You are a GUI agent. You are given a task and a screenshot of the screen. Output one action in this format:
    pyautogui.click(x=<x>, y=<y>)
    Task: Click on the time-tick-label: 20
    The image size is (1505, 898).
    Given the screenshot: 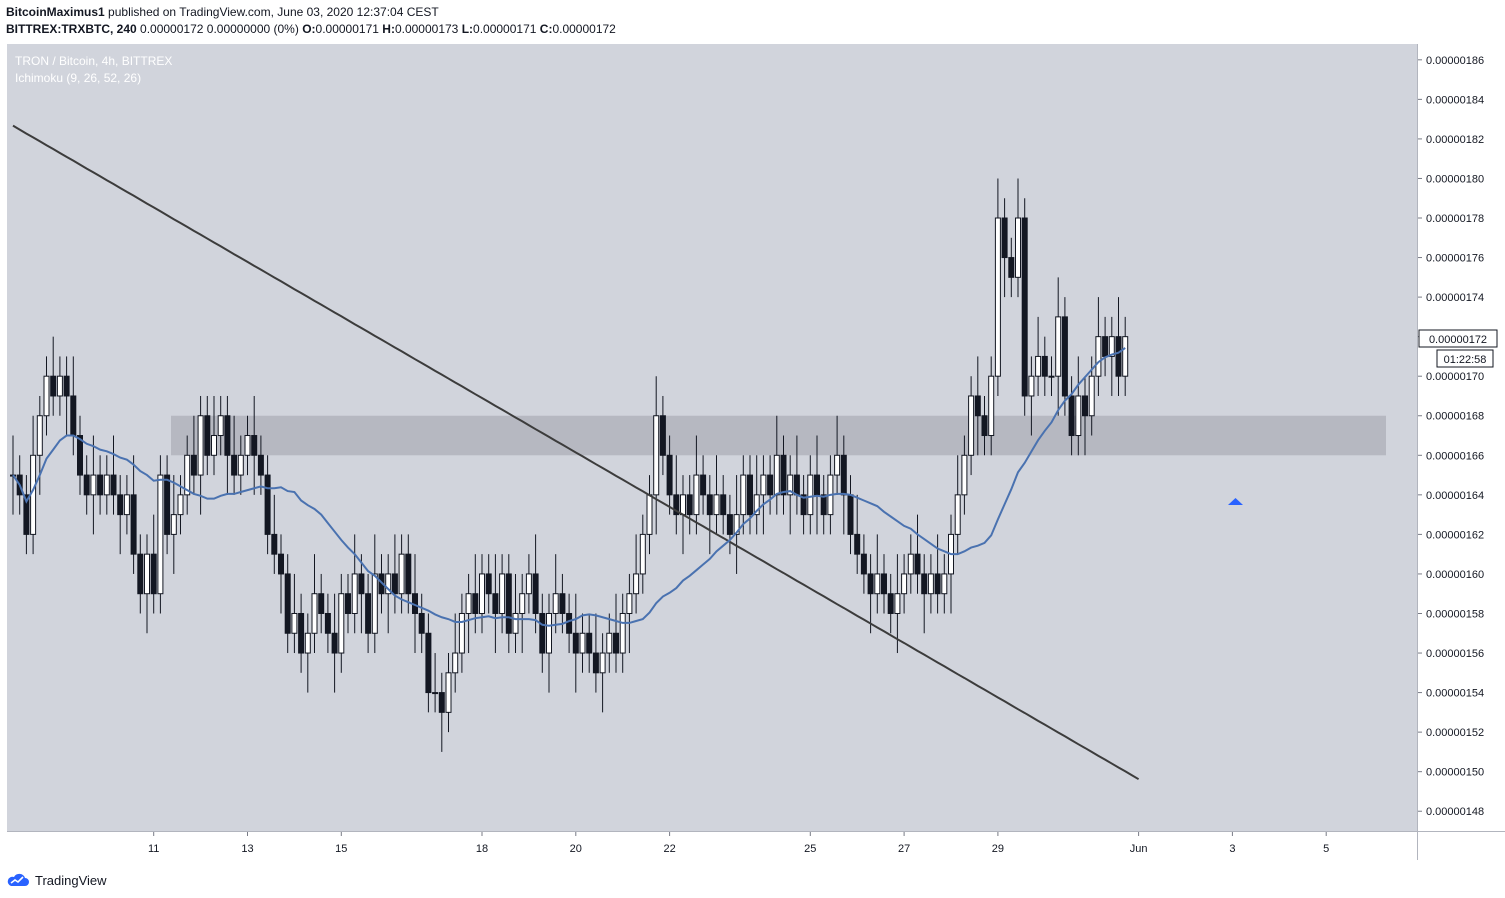 What is the action you would take?
    pyautogui.click(x=576, y=849)
    